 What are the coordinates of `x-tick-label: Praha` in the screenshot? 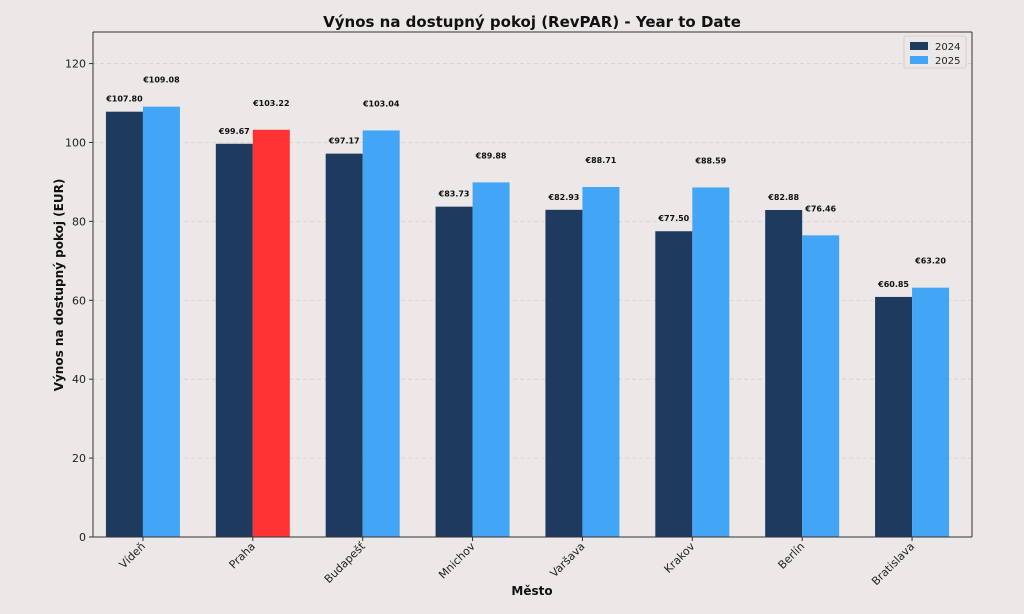 It's located at (242, 555).